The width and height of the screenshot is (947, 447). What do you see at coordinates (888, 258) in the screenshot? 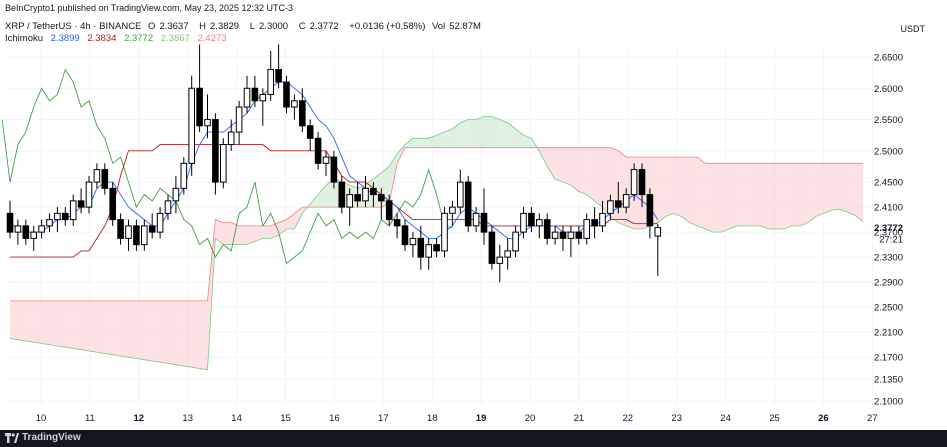
I see `y-tick-label: 2.3300` at bounding box center [888, 258].